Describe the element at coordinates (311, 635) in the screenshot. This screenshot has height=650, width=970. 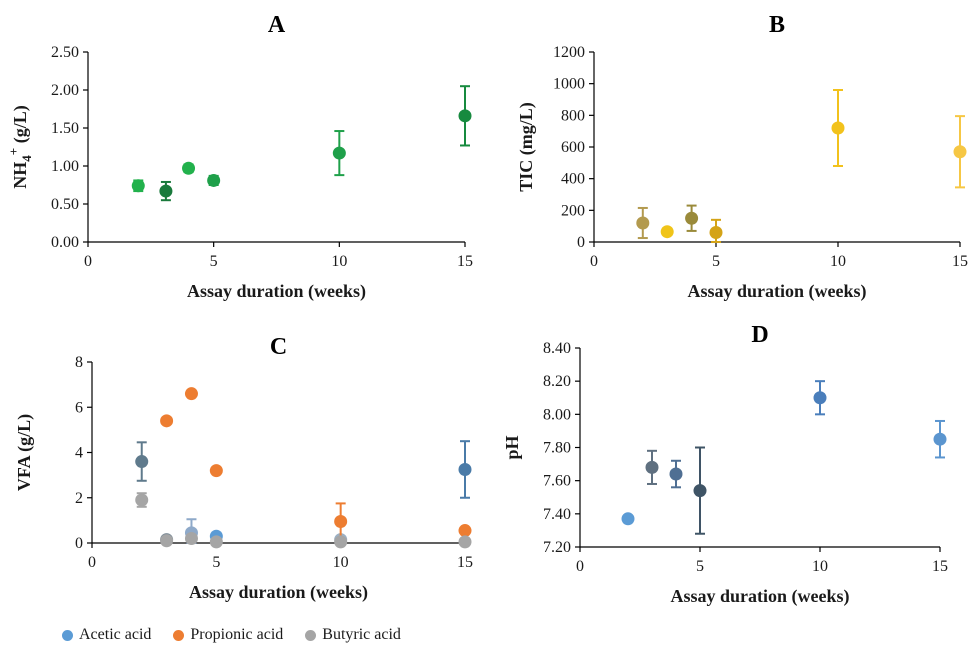
I see `legend-swatch-butyric-acid` at that location.